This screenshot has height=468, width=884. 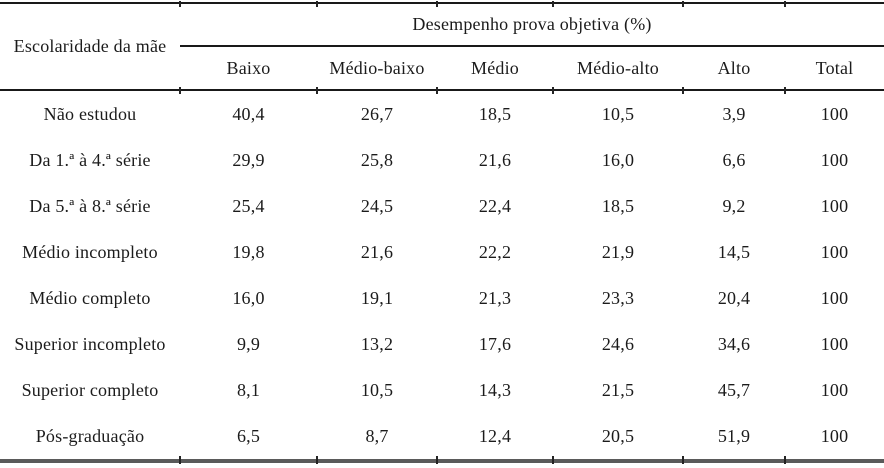 What do you see at coordinates (734, 389) in the screenshot?
I see `table-cell: 45,7` at bounding box center [734, 389].